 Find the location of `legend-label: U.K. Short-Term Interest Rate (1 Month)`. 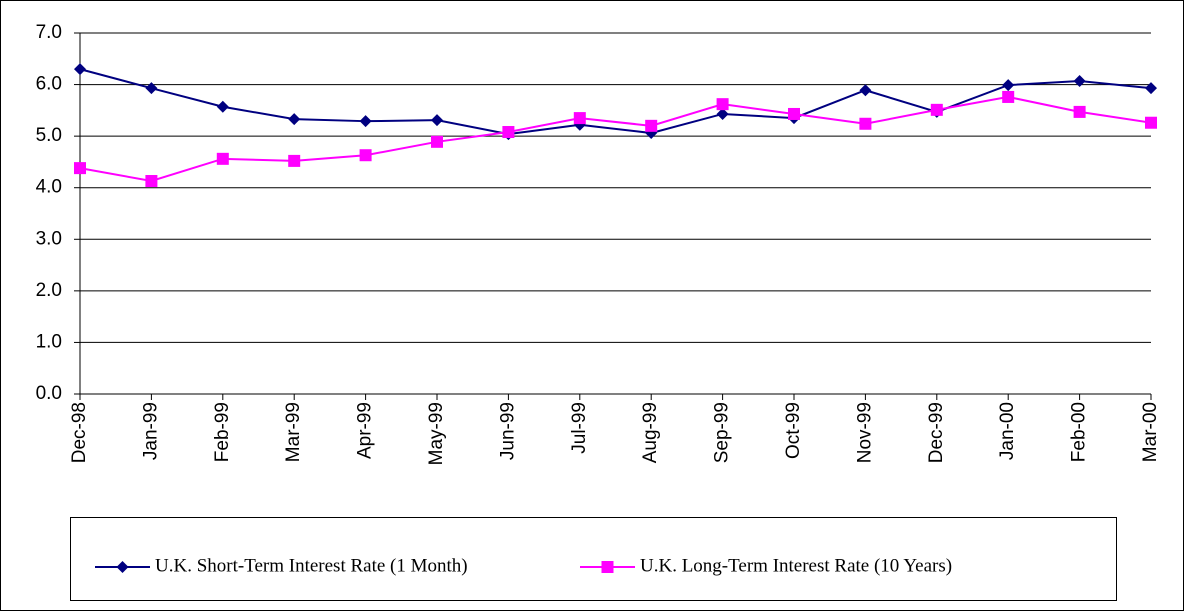

legend-label: U.K. Short-Term Interest Rate (1 Month) is located at coordinates (311, 565).